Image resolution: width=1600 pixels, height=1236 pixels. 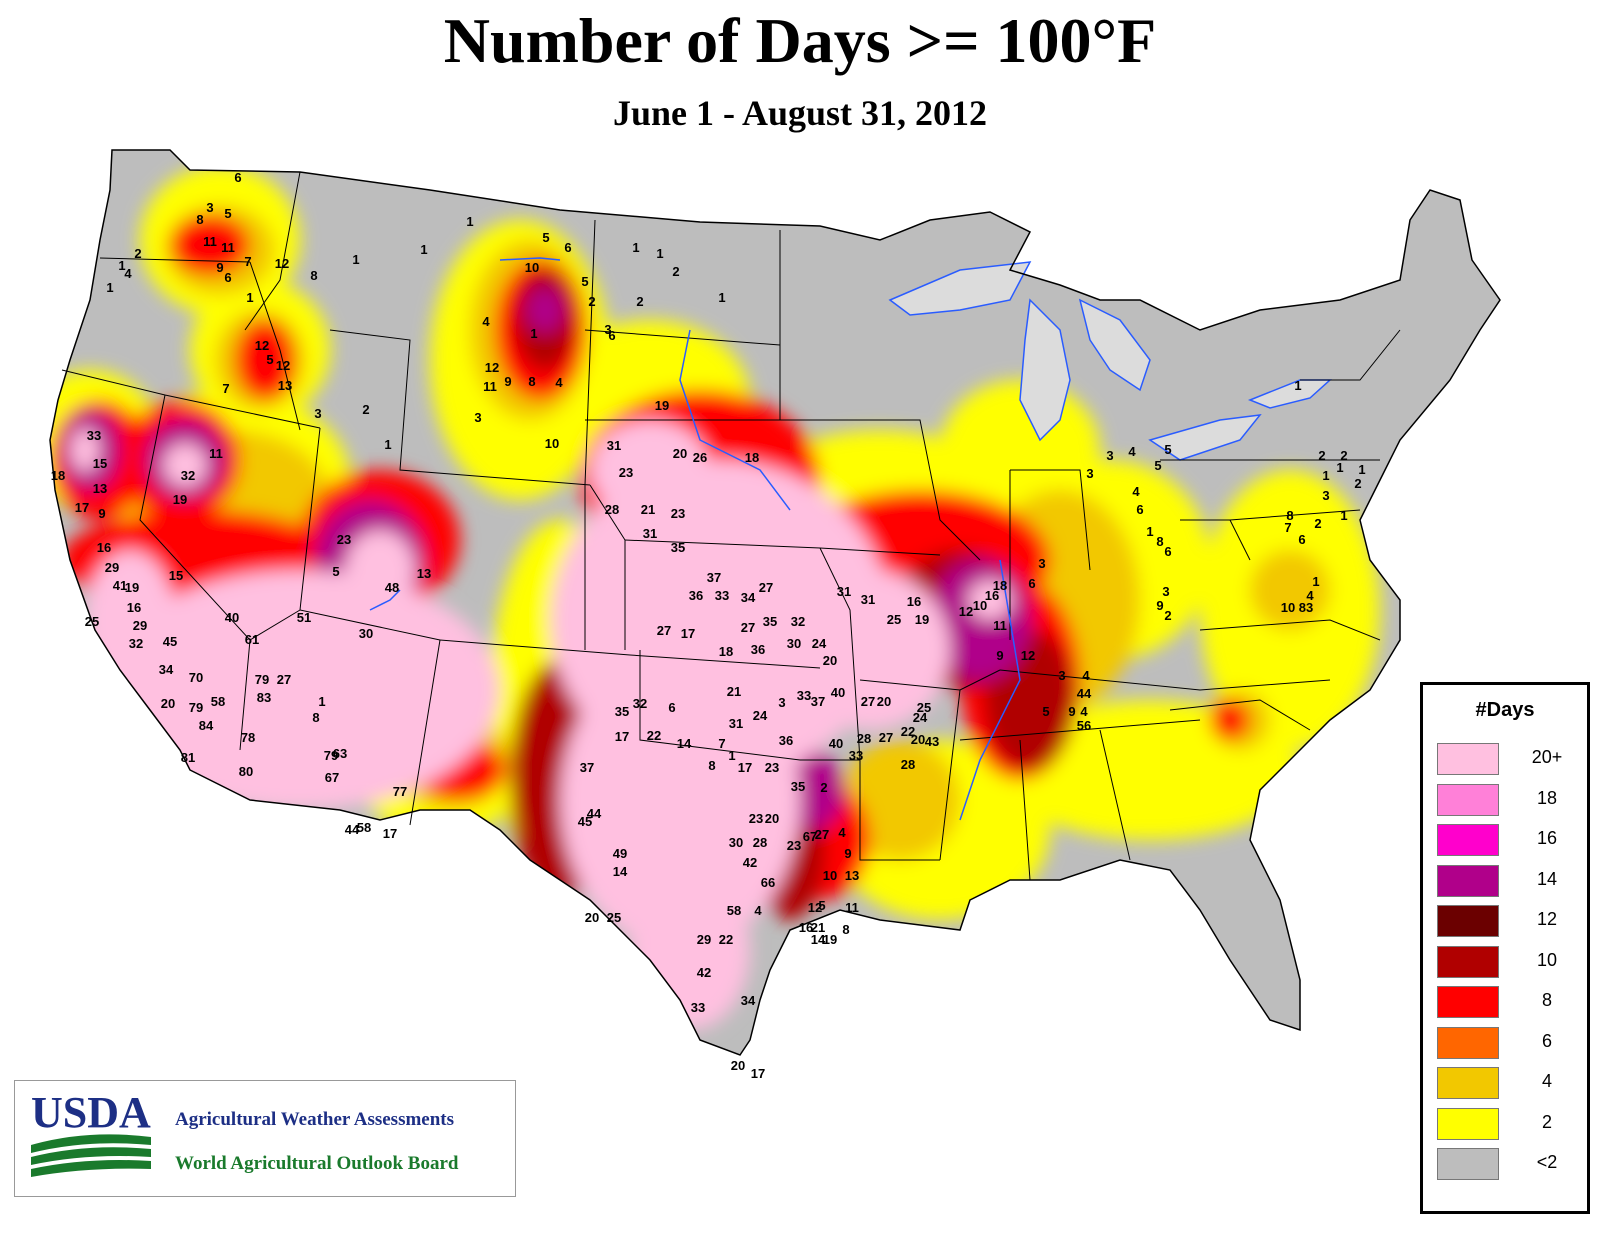 I want to click on station-value: 30, so click(x=736, y=842).